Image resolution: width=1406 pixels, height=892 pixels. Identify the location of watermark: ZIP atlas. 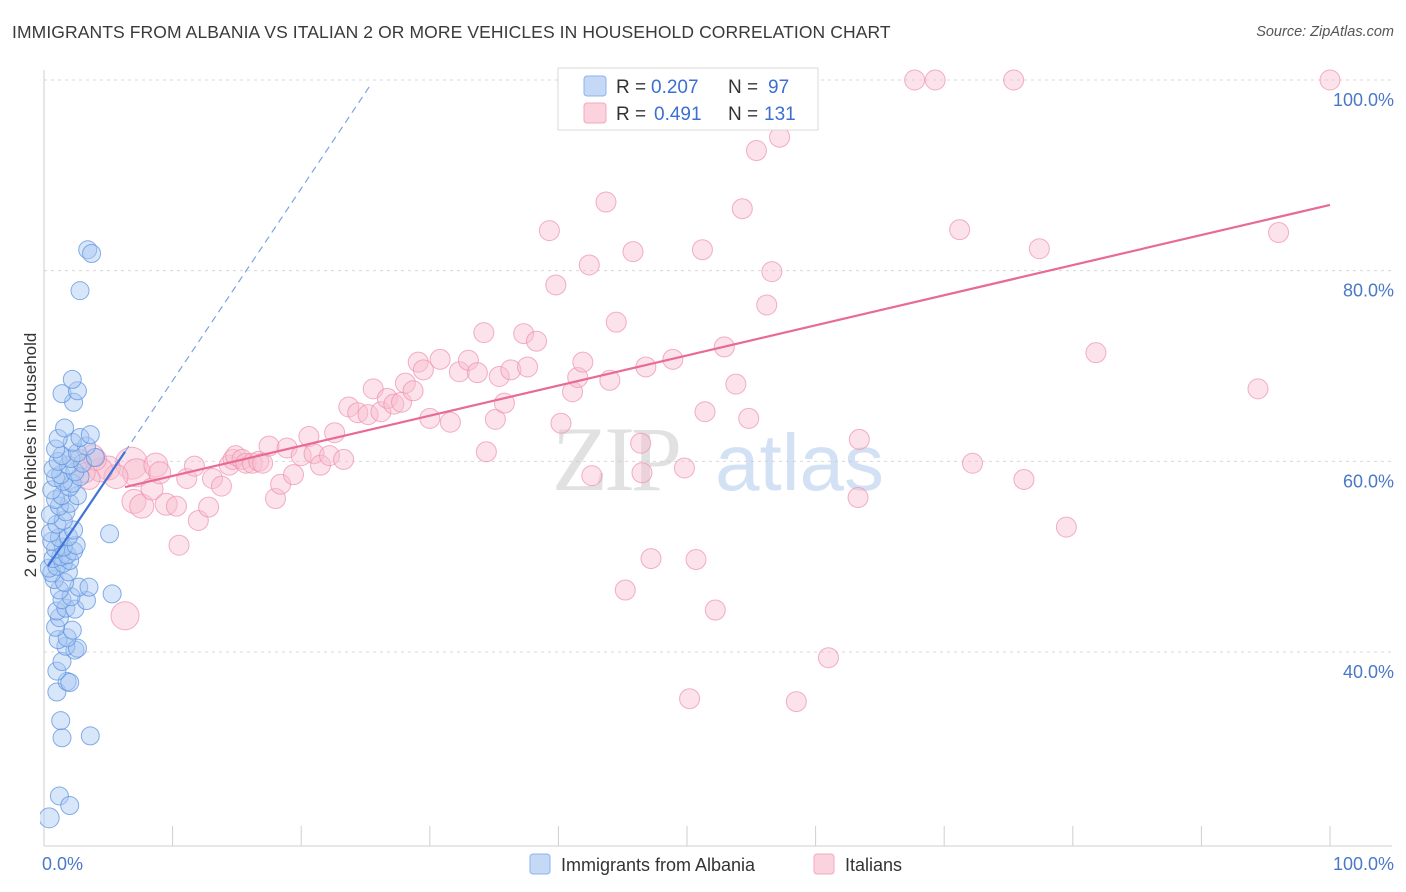
(718, 459).